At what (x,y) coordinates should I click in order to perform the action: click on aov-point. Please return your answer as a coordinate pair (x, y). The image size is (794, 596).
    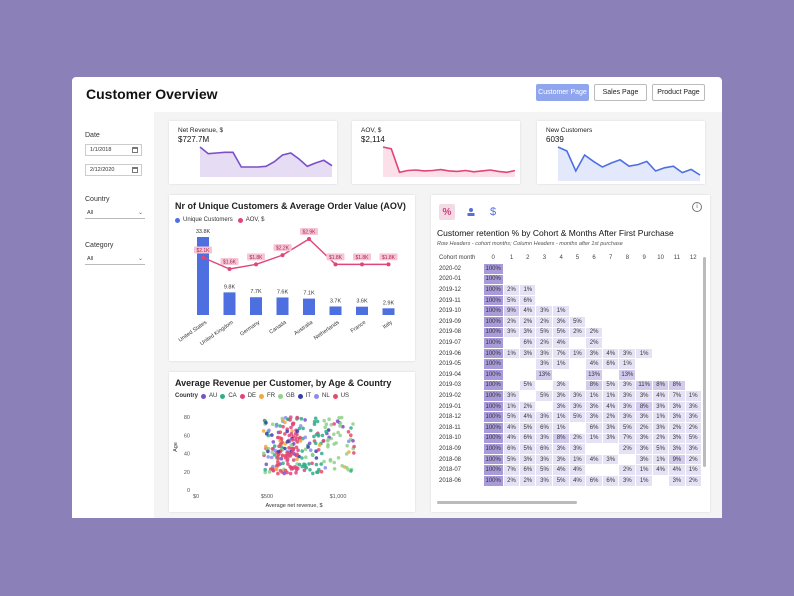
    Looking at the image, I should click on (309, 239).